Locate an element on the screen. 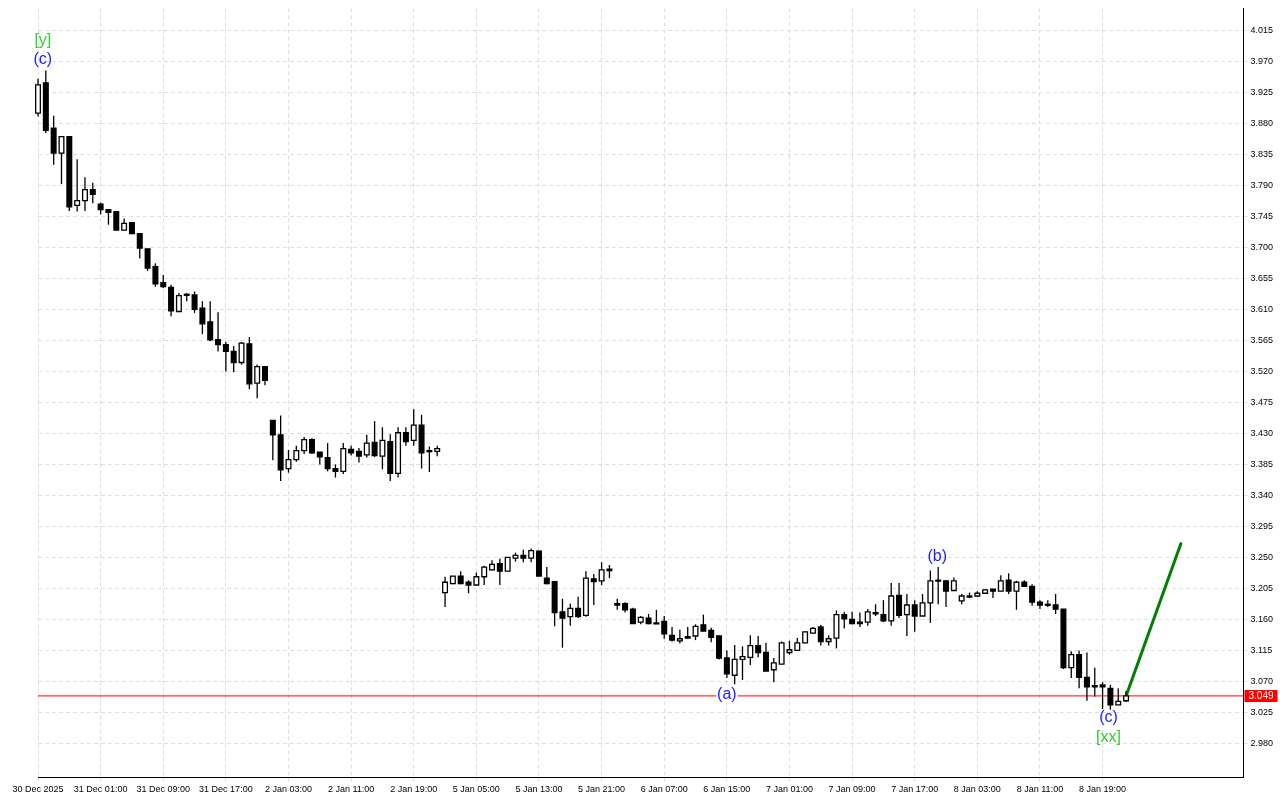 The height and width of the screenshot is (800, 1280). x-tick-label: 5 Jan 05:00 is located at coordinates (476, 789).